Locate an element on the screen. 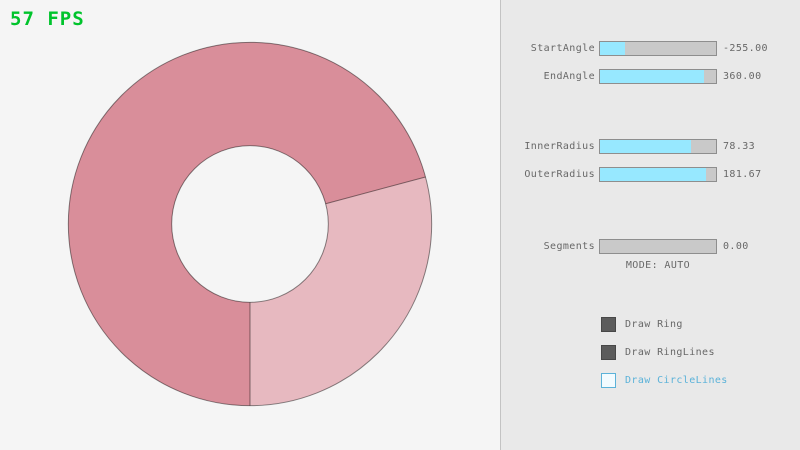  slider-row-endangle: EndAngle 360.00 is located at coordinates (650, 76).